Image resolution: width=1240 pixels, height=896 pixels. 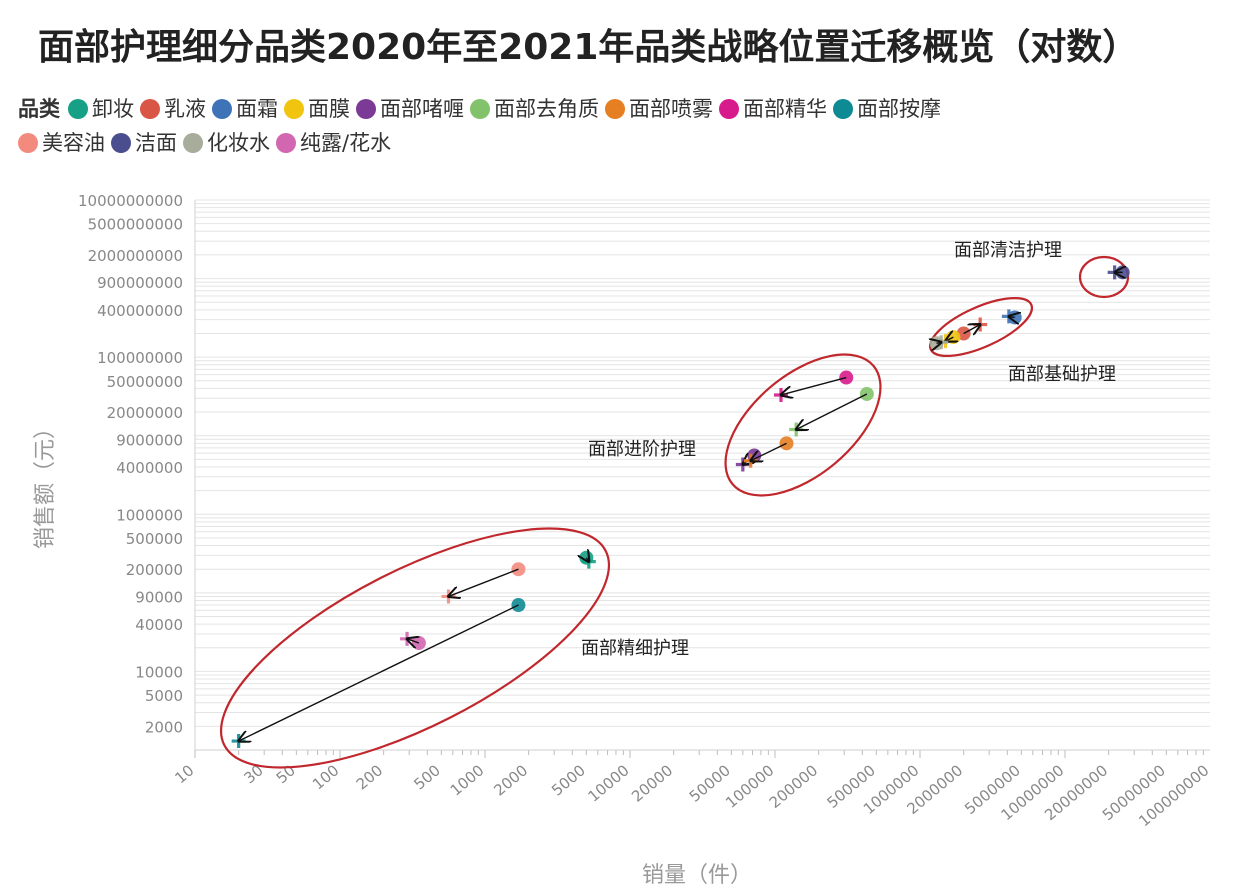 What do you see at coordinates (588, 47) in the screenshot?
I see `chart-title: 面部护理细分品类2020年至2021年品类战略位置迁移概览（对数）` at bounding box center [588, 47].